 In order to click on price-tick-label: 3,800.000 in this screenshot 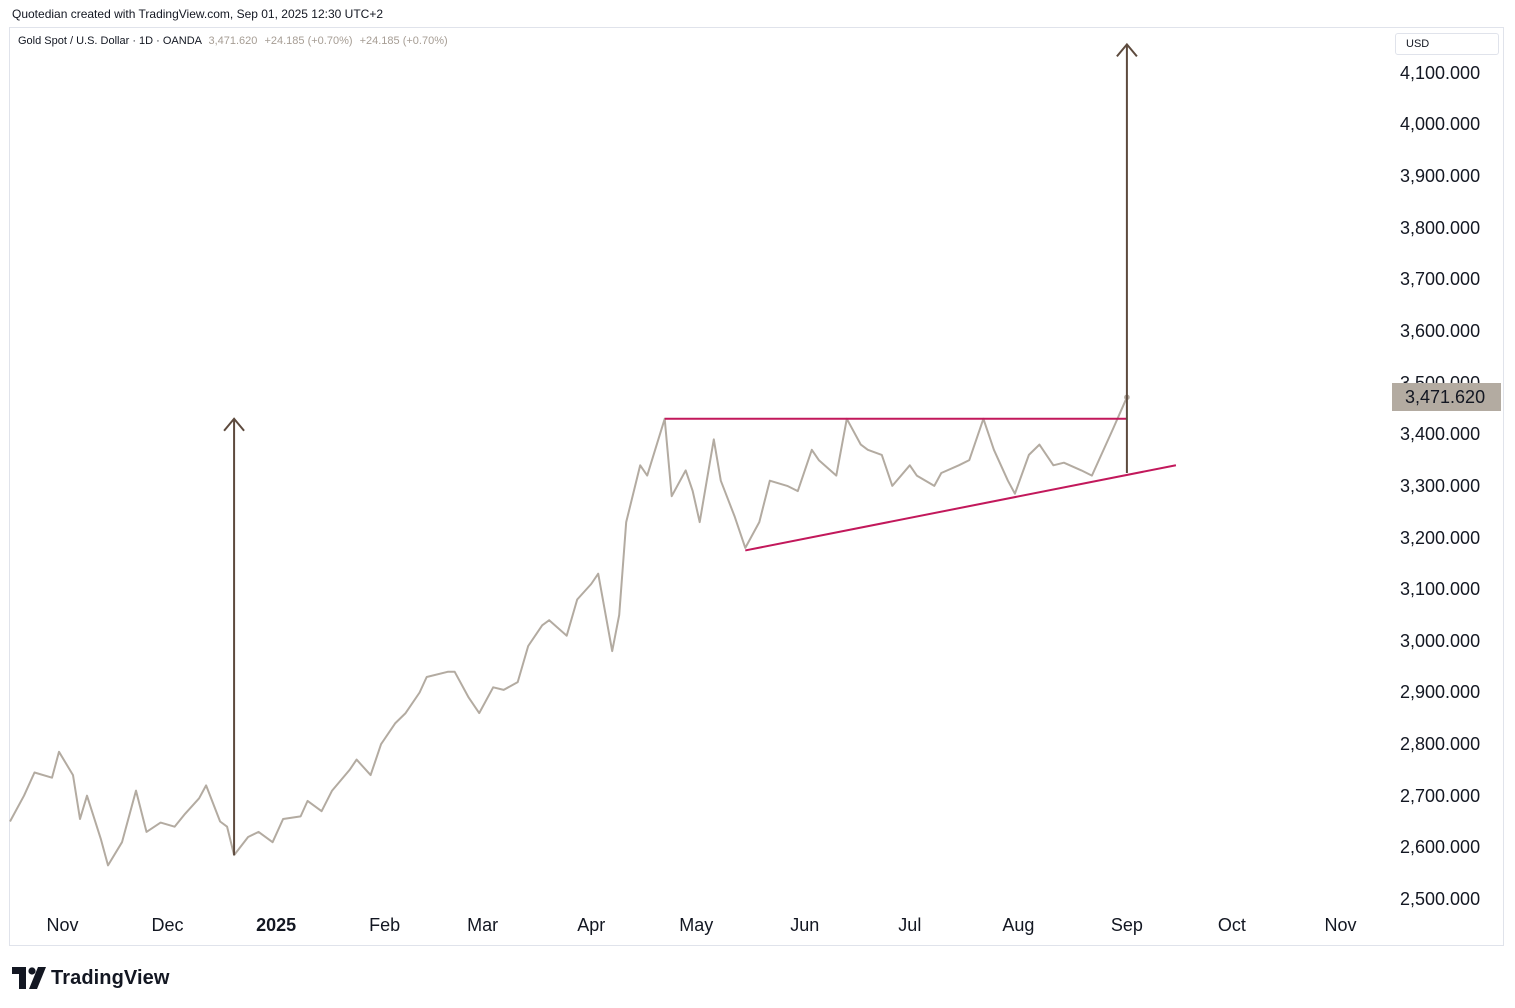, I will do `click(1440, 227)`.